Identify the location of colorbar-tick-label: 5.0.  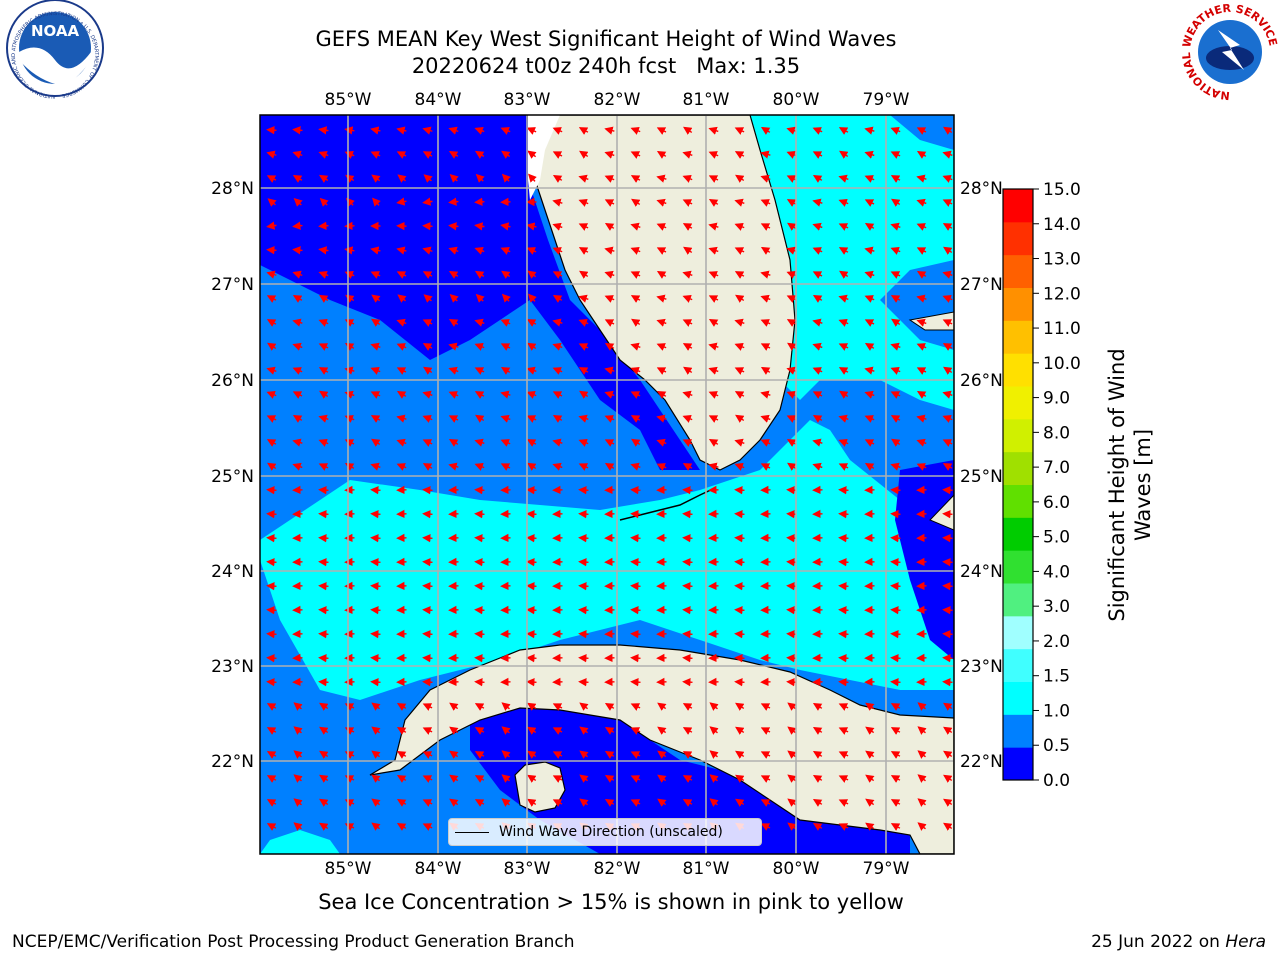
(1056, 538).